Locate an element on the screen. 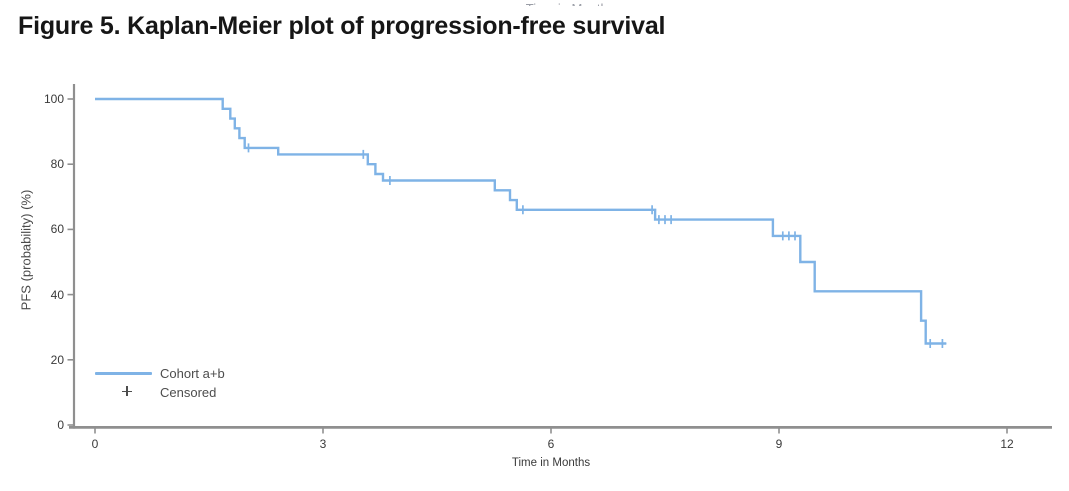 The width and height of the screenshot is (1069, 491). y-tick-label: 60 is located at coordinates (57, 229).